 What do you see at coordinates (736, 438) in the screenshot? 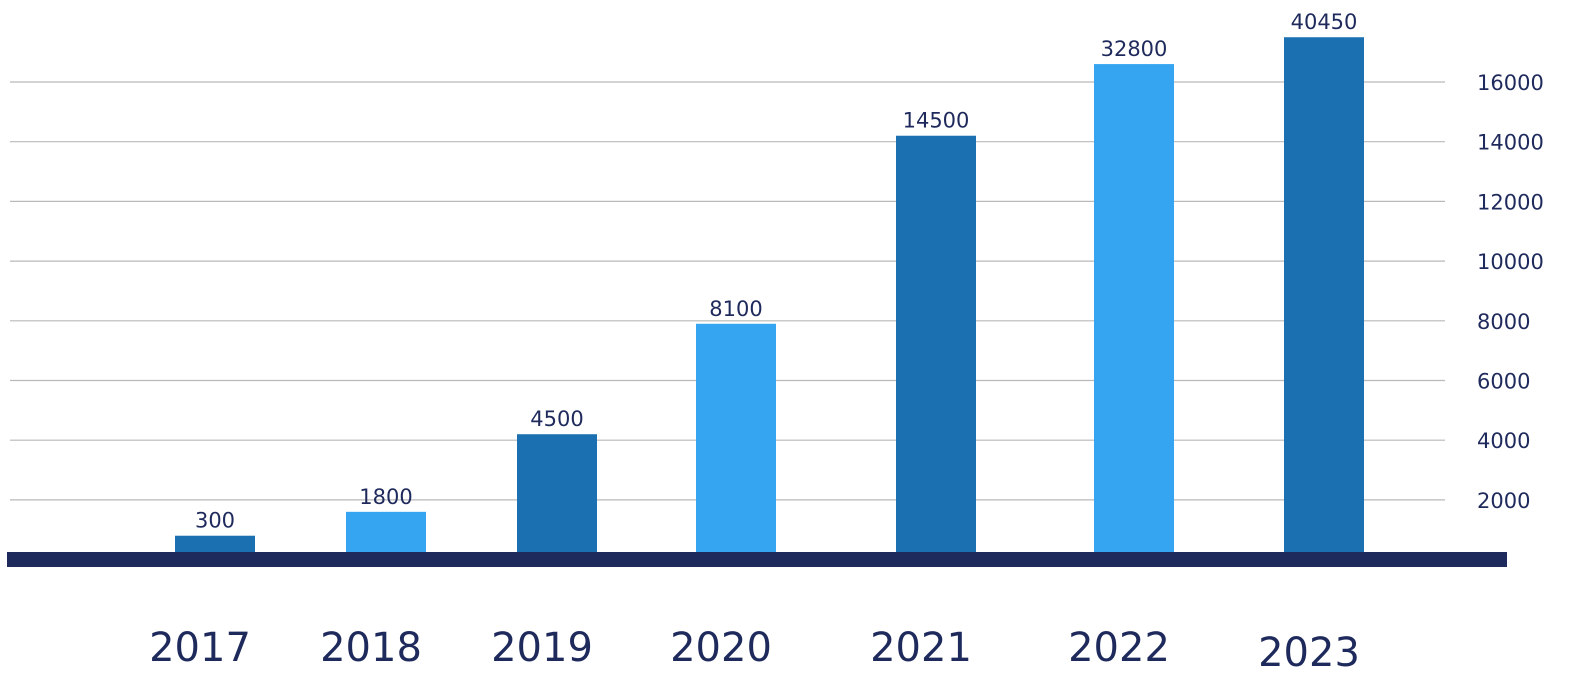
I see `bar-2020` at bounding box center [736, 438].